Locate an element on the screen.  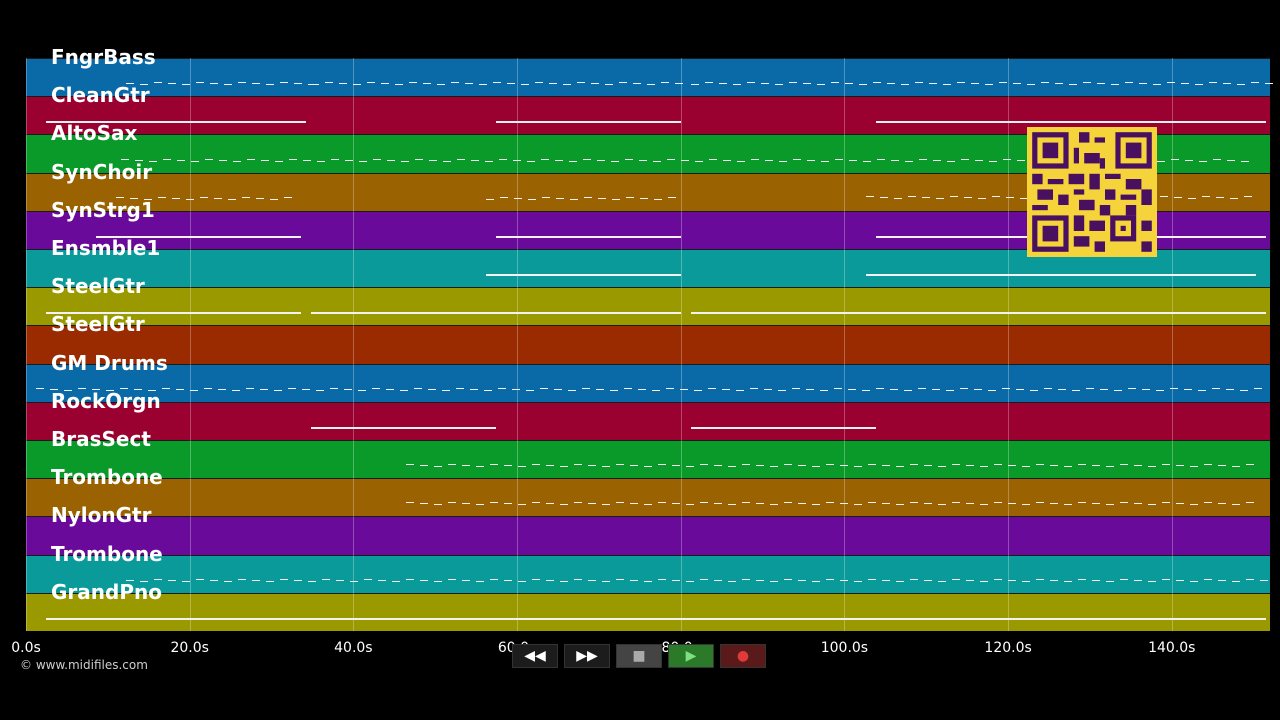
track-lane: FngrBass is located at coordinates (648, 71).